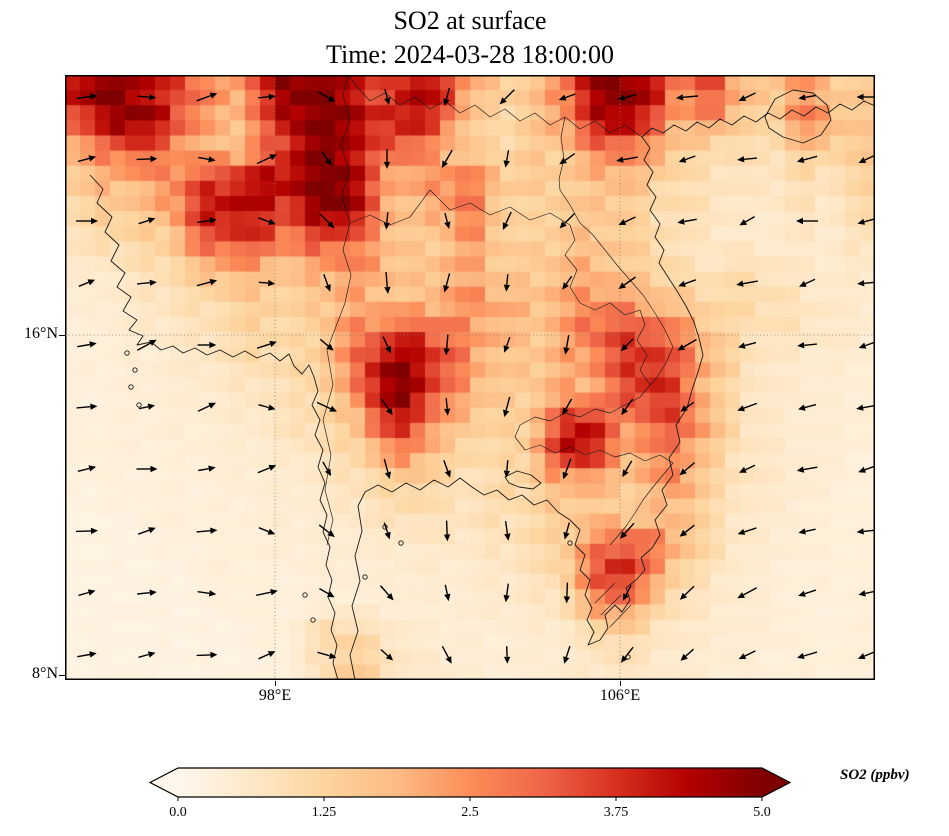 This screenshot has height=836, width=949. Describe the element at coordinates (470, 54) in the screenshot. I see `chart-subtitle: Time: 2024-03-28 18:00:00` at that location.